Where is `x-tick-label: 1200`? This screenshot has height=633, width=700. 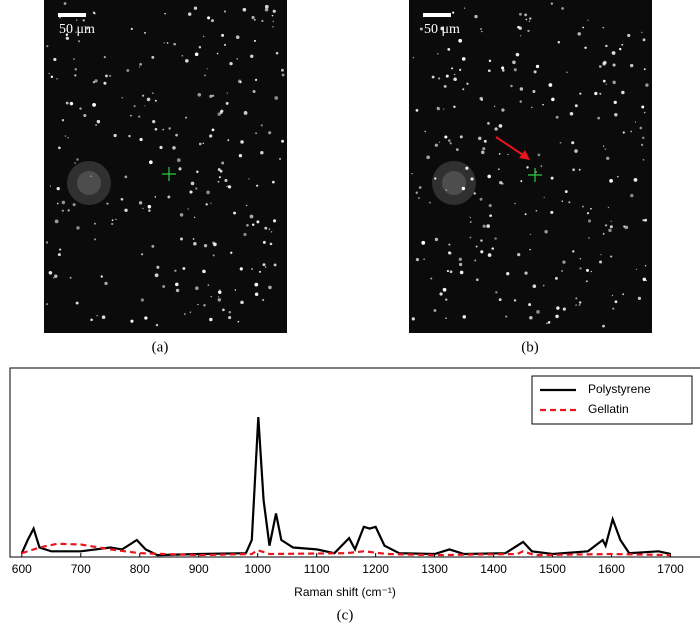
x-tick-label: 1200 is located at coordinates (375, 569).